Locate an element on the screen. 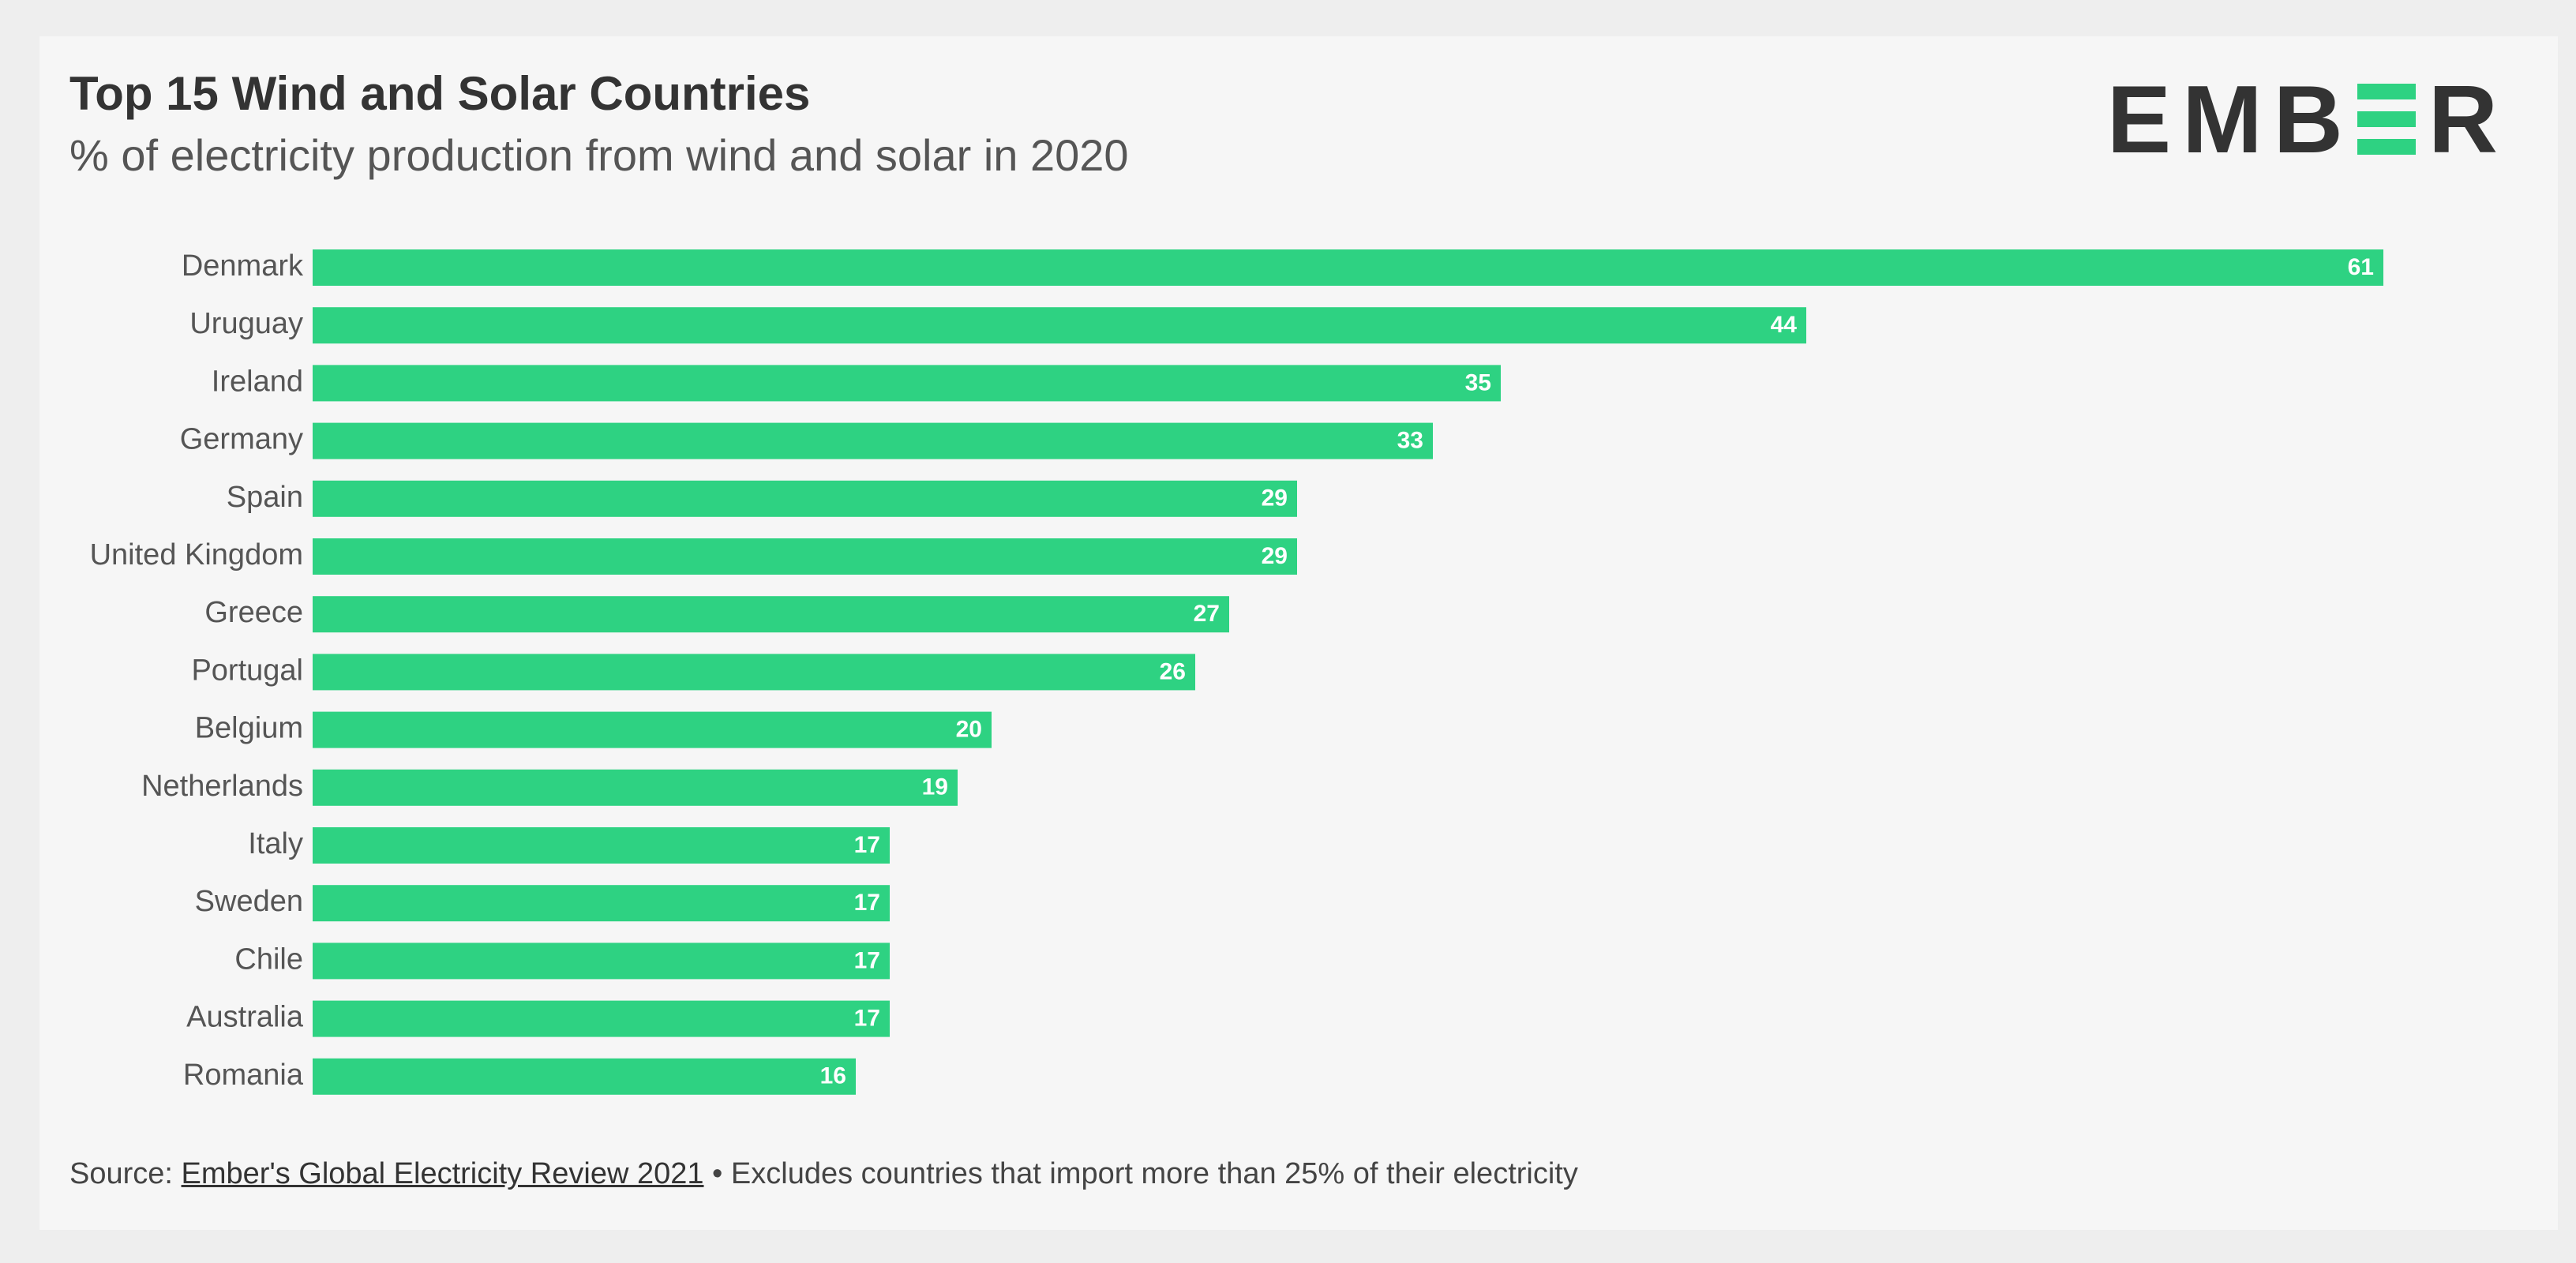 Image resolution: width=2576 pixels, height=1263 pixels. source-link: Ember's Global Electricity Review 2021 is located at coordinates (442, 1173).